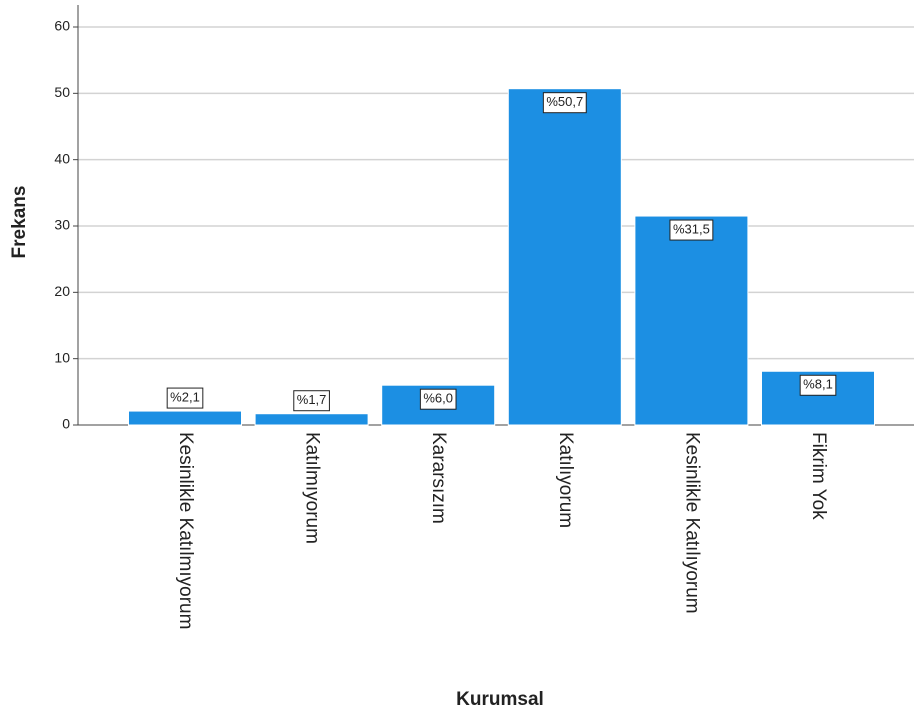 Image resolution: width=914 pixels, height=722 pixels. What do you see at coordinates (62, 92) in the screenshot?
I see `y-tick-label: 50` at bounding box center [62, 92].